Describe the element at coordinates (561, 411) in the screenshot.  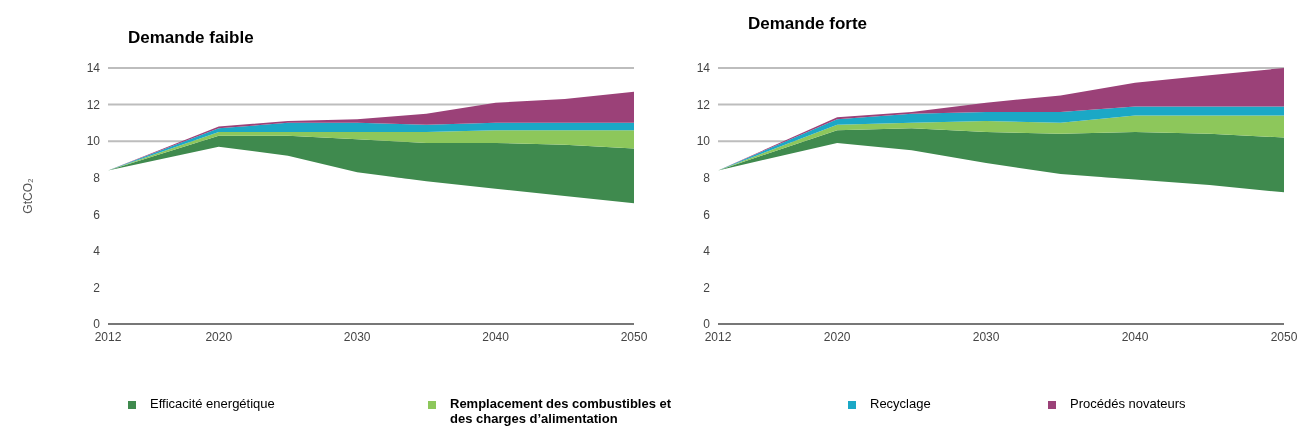
I see `legend-label: Remplacement des combustibles et des charges d’alimentation` at that location.